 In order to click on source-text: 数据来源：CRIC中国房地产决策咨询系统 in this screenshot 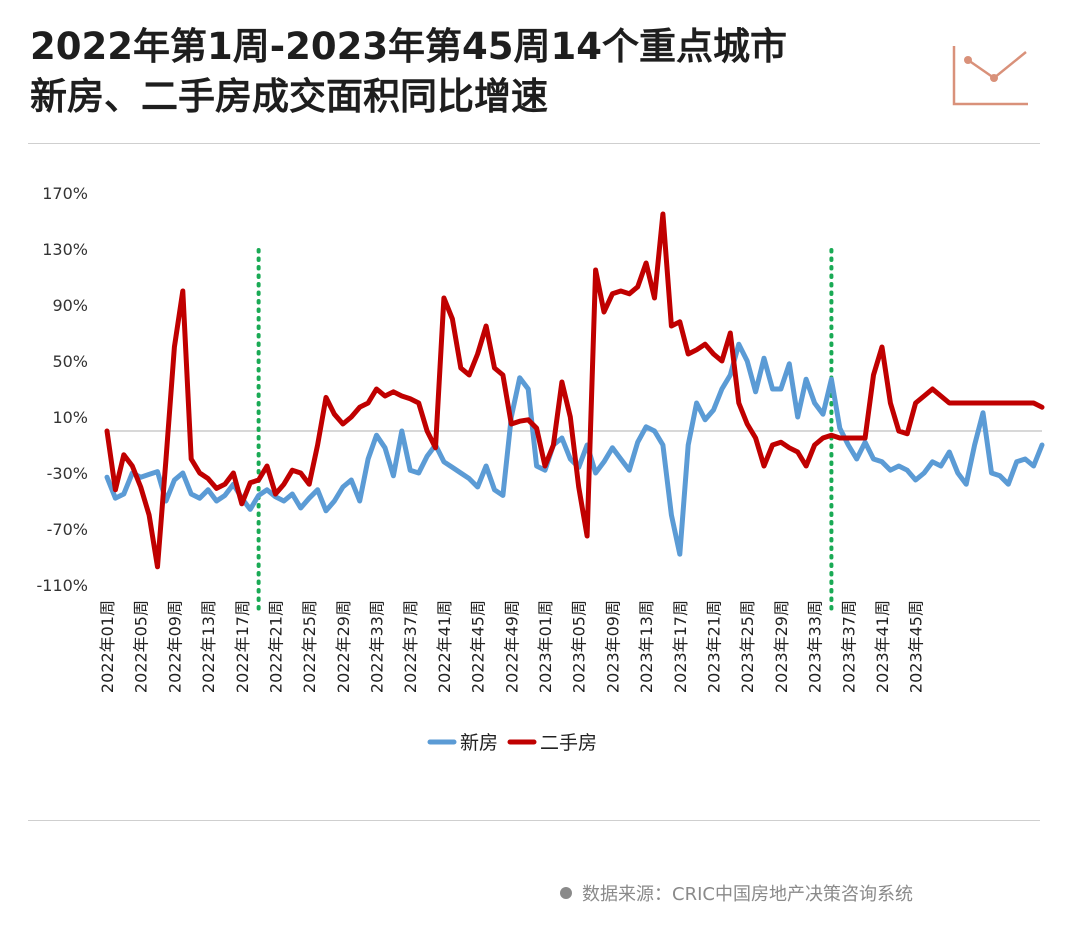, I will do `click(747, 894)`.